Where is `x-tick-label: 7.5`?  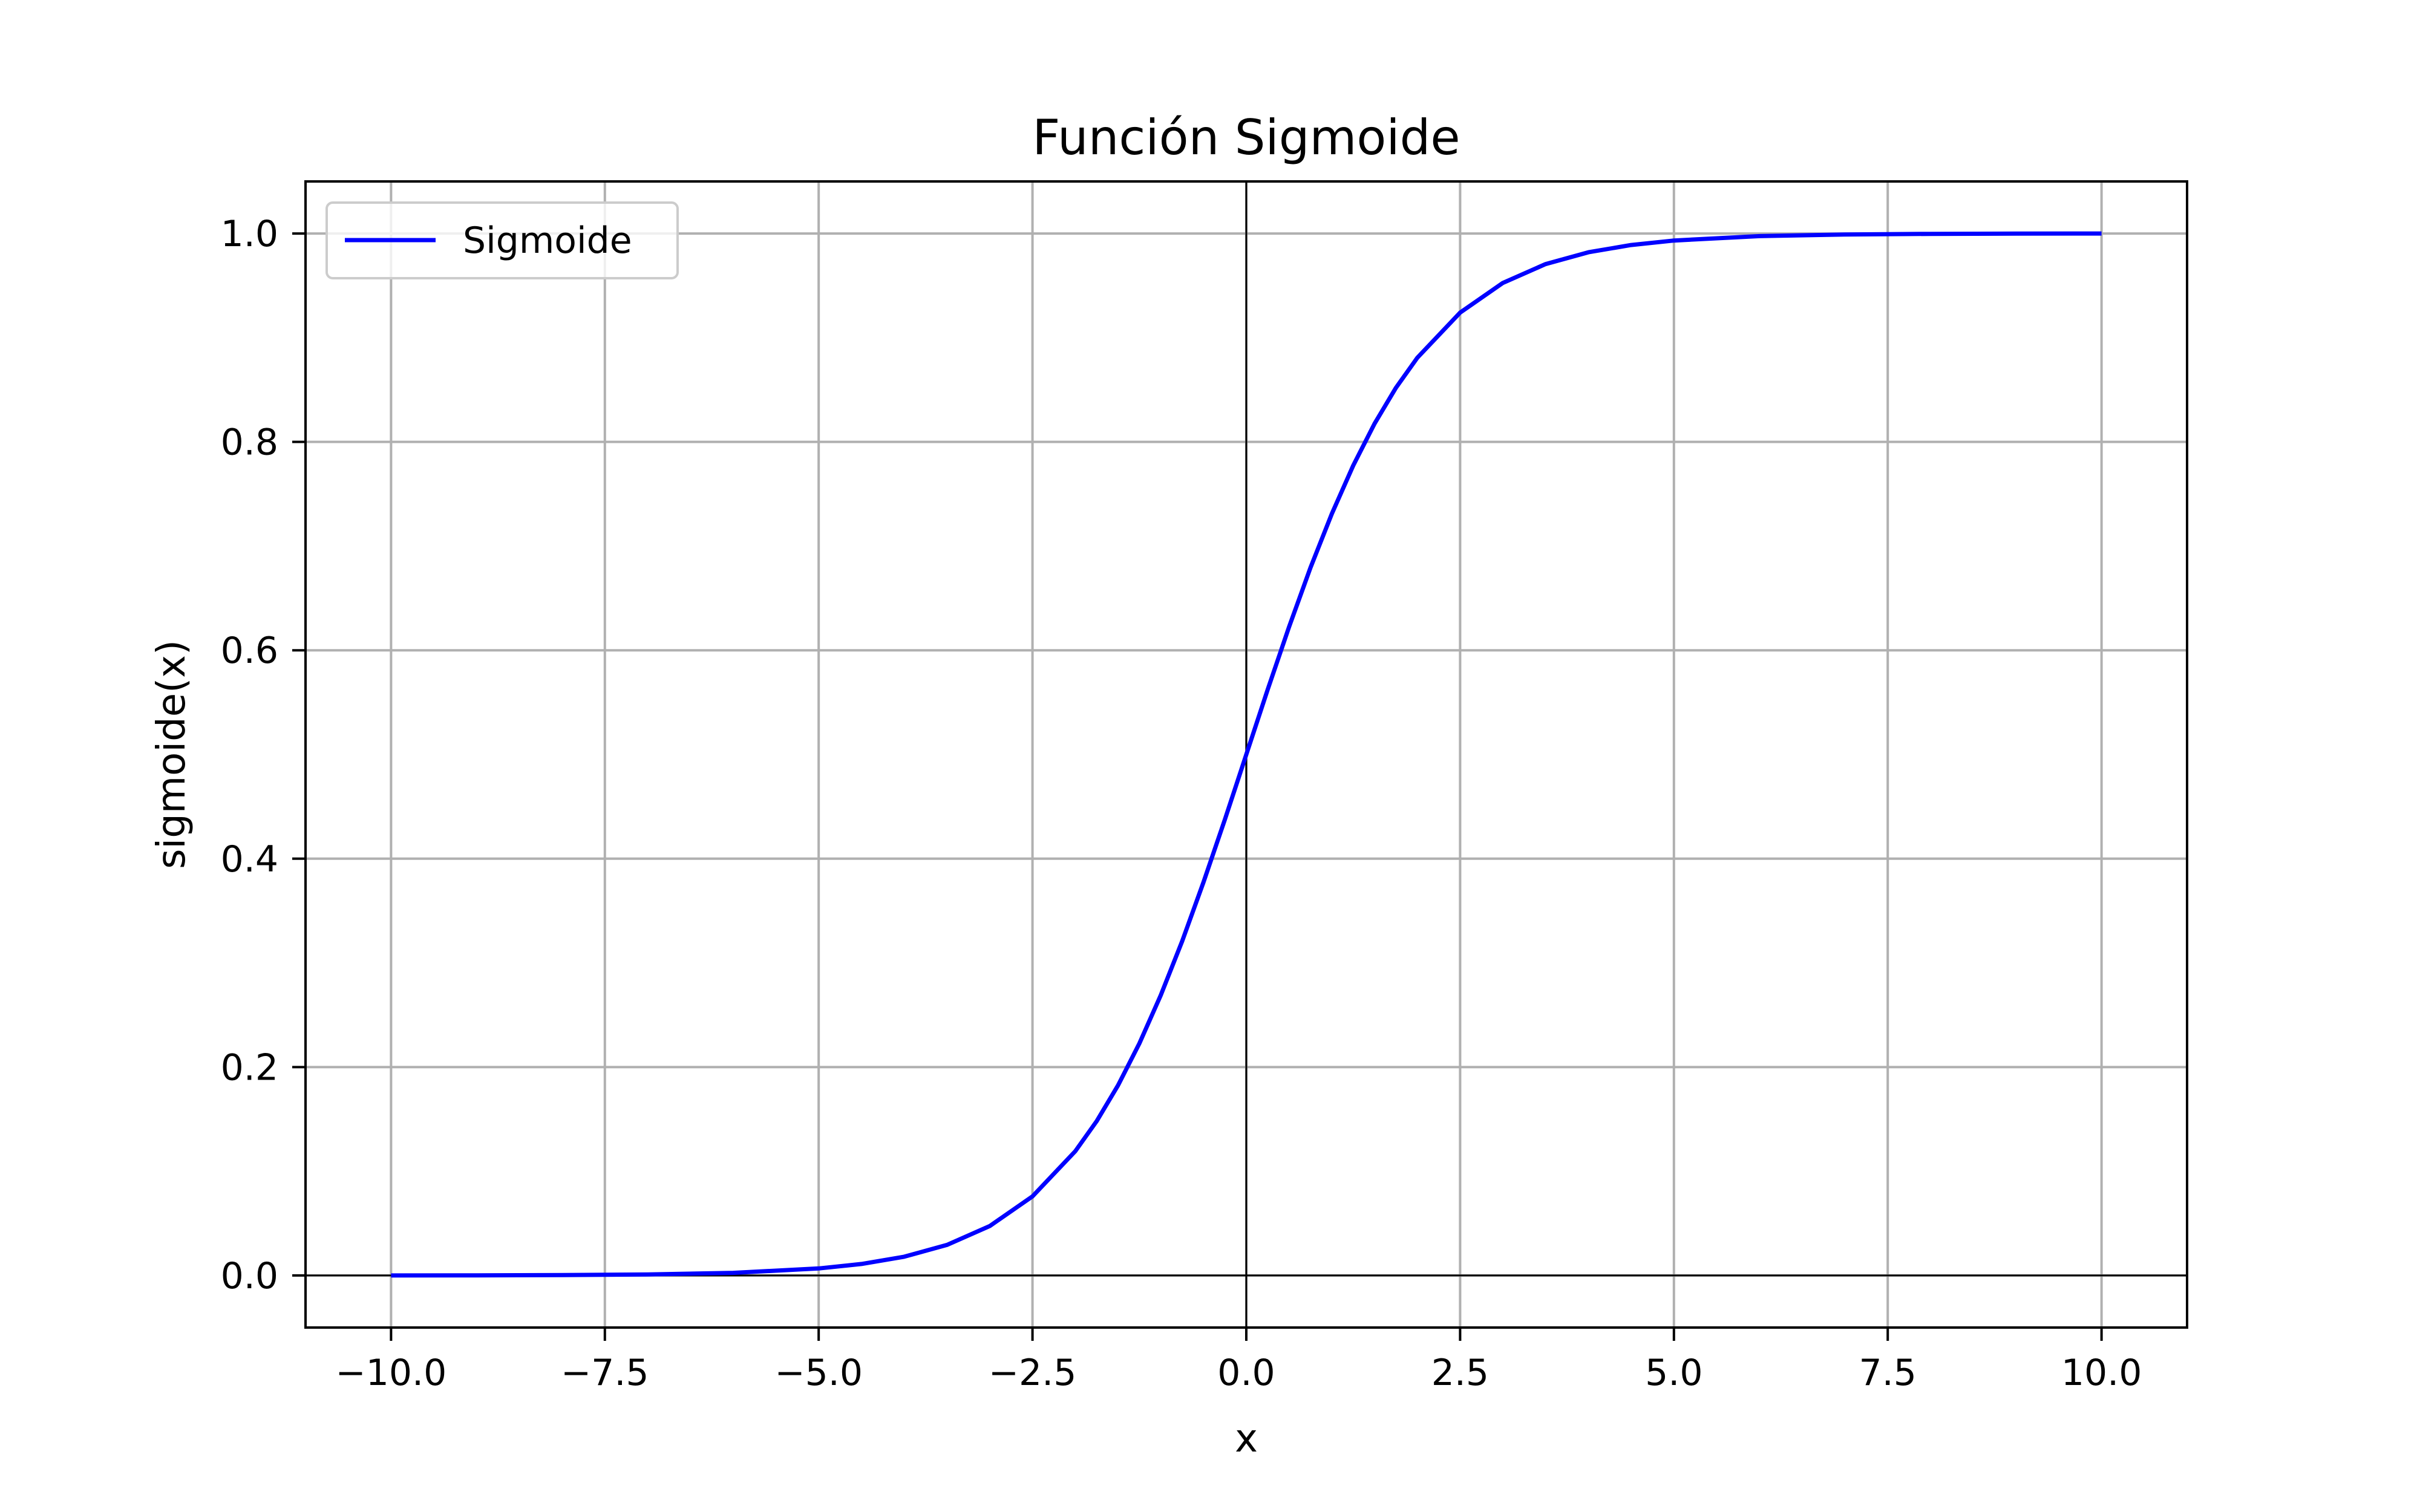 x-tick-label: 7.5 is located at coordinates (1888, 1373).